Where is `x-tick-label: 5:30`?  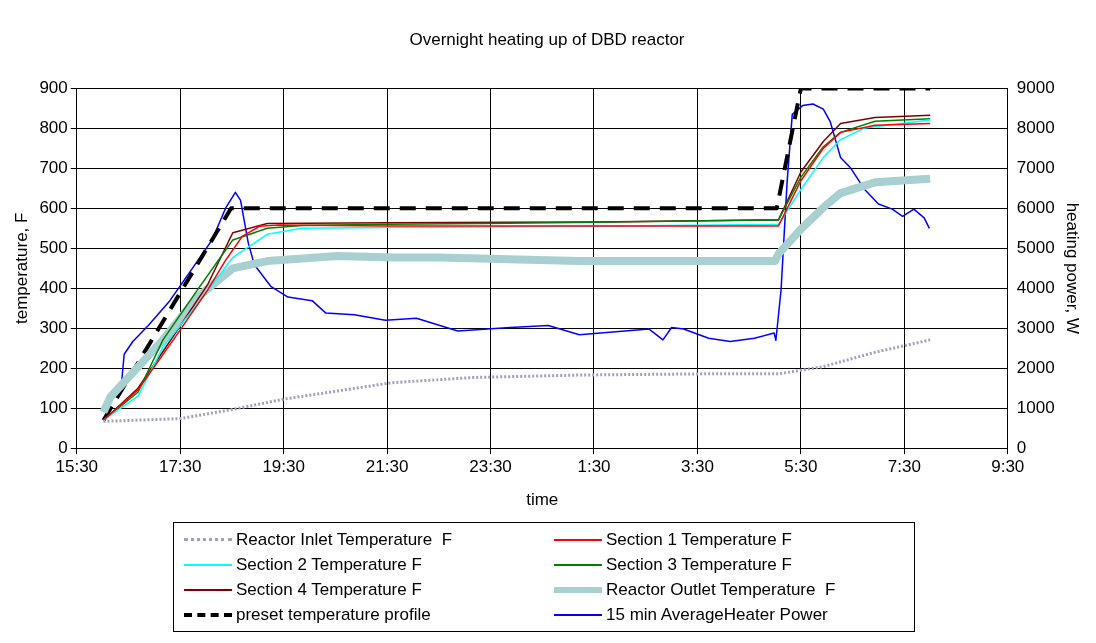
x-tick-label: 5:30 is located at coordinates (801, 467).